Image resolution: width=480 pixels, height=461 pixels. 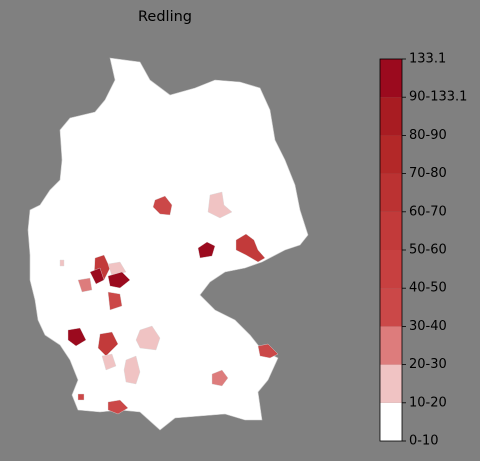 I want to click on colorbar-label: 70-80, so click(x=428, y=173).